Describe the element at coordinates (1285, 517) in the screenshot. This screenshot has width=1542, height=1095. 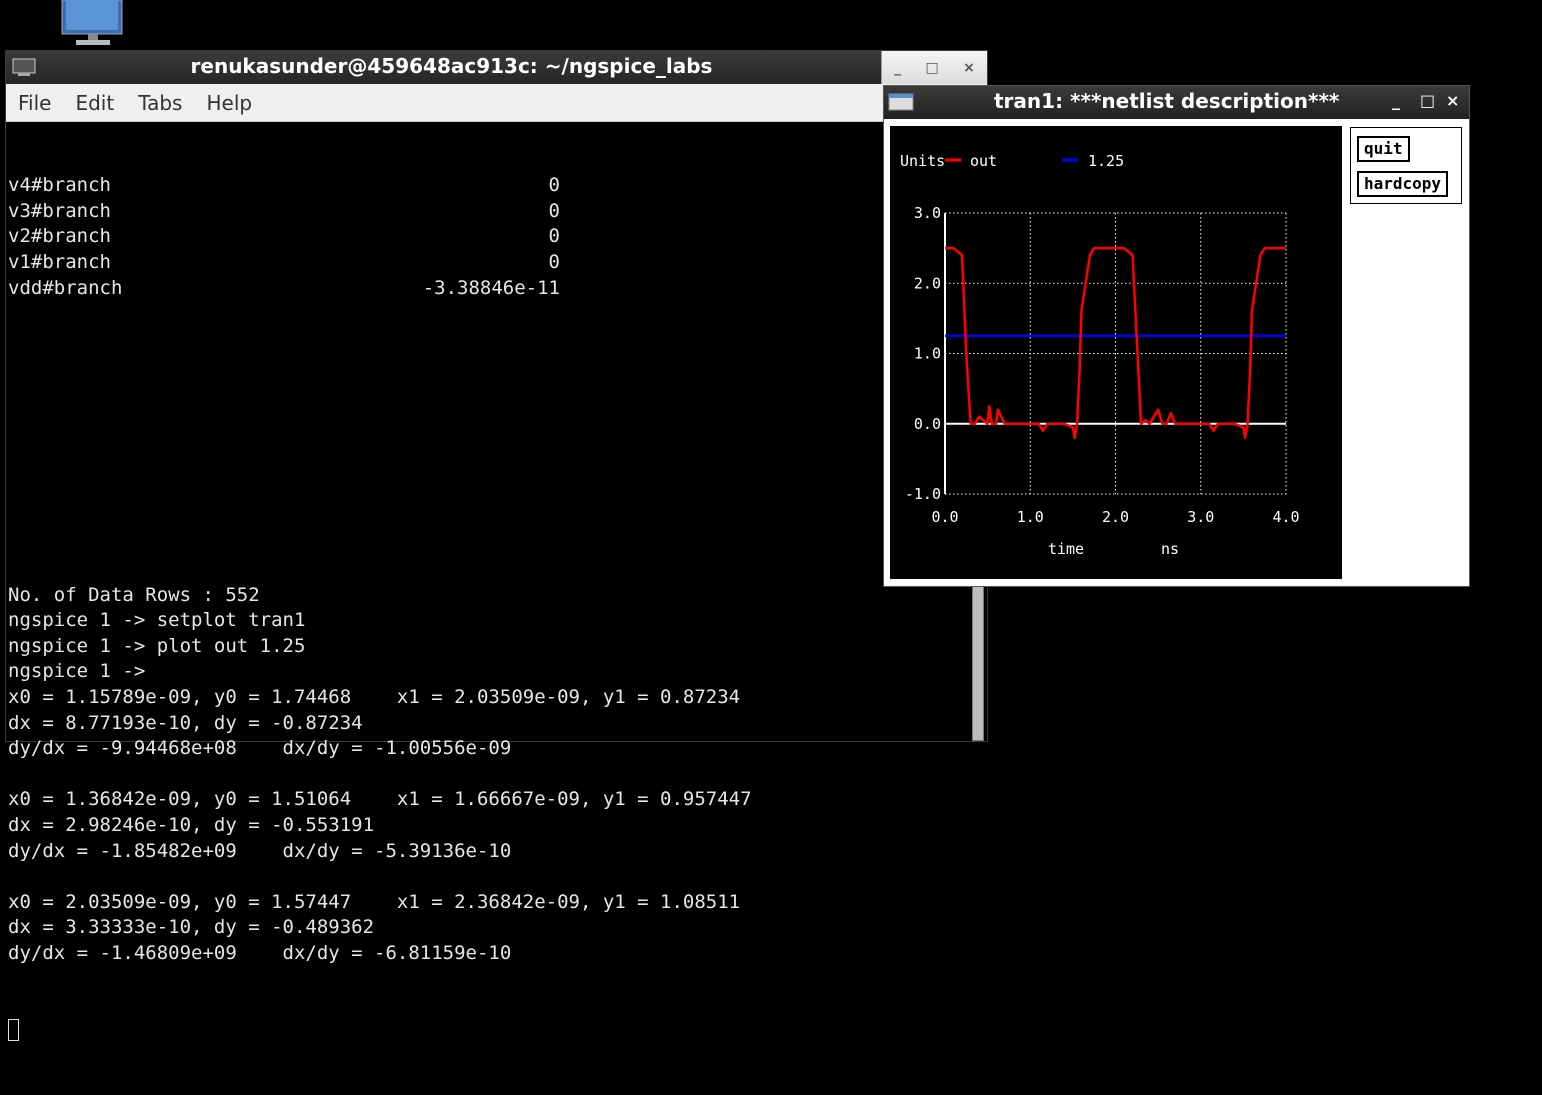
I see `x-tick-label: 4.0` at that location.